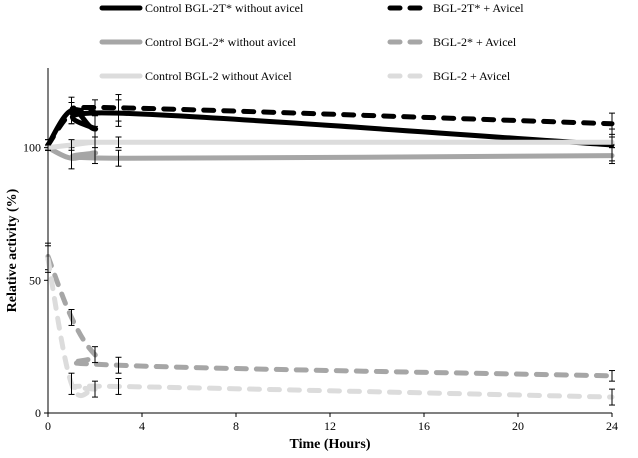  What do you see at coordinates (518, 426) in the screenshot?
I see `x-tick-label: 20` at bounding box center [518, 426].